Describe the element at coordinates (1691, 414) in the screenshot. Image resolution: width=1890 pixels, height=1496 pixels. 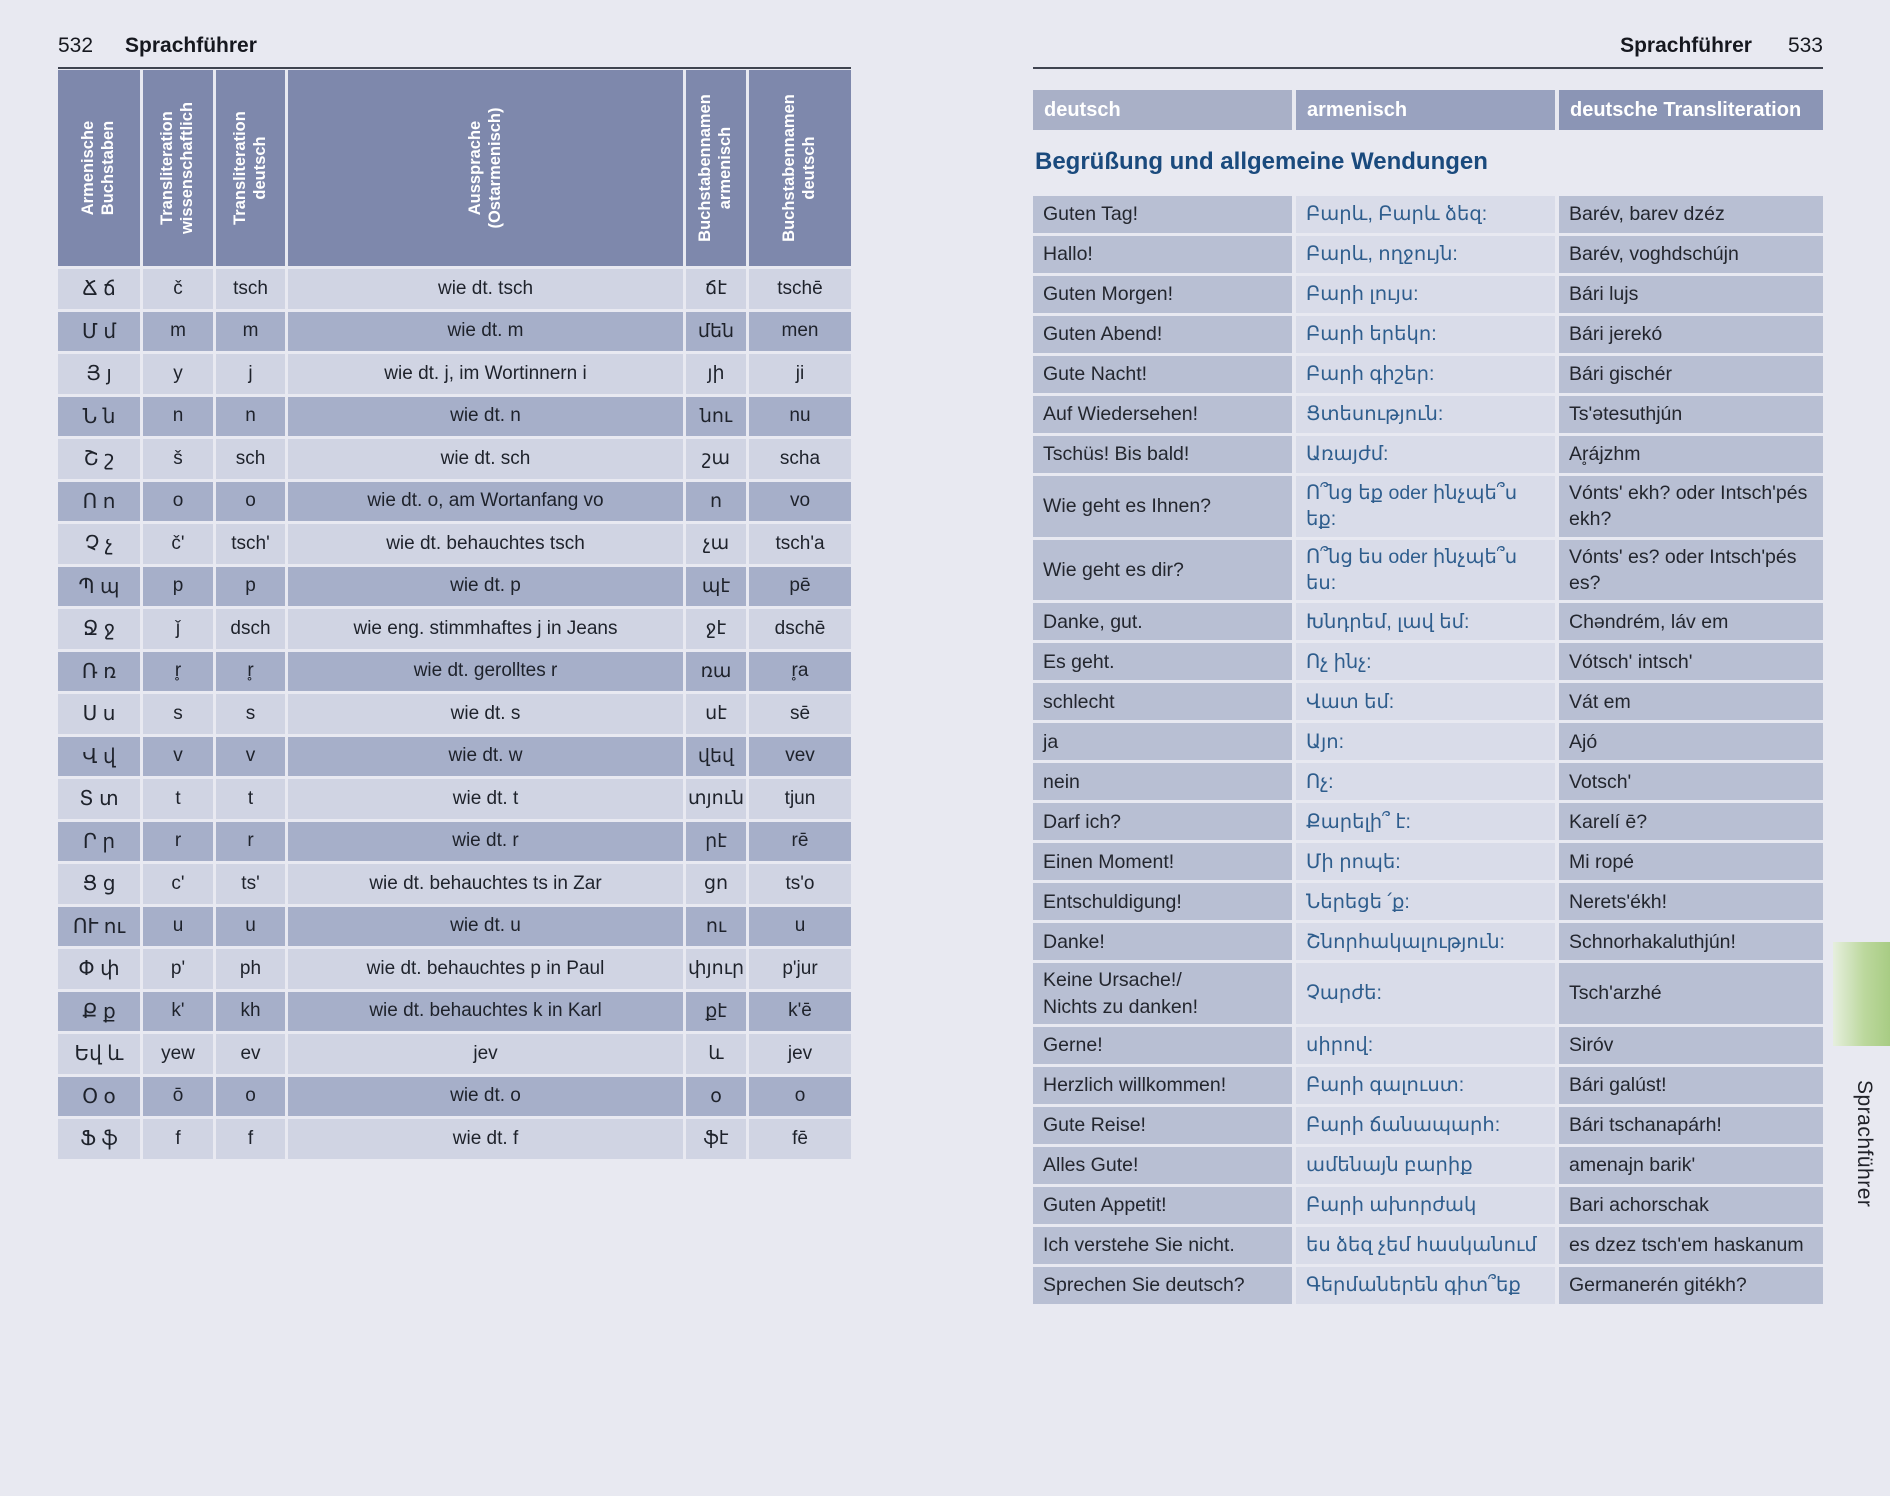
I see `phrase-transliteration: Ts'ətesuthjún` at that location.